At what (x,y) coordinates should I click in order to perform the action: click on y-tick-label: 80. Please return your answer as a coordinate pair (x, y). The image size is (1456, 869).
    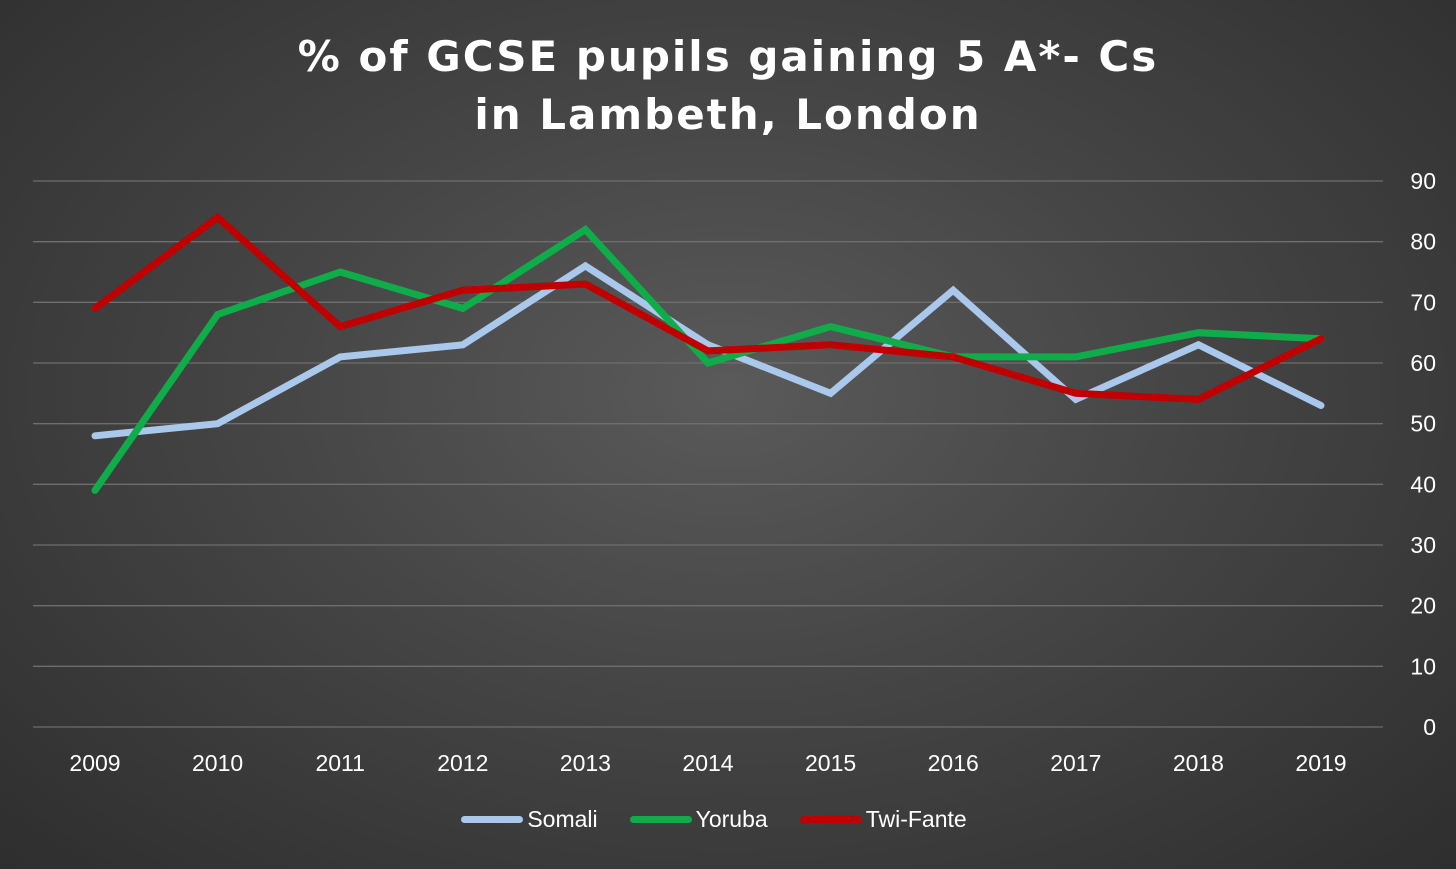
    Looking at the image, I should click on (1423, 242).